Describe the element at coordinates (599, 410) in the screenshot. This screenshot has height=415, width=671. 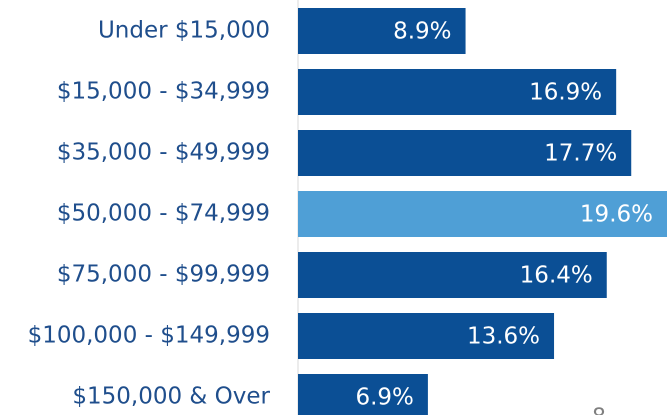
I see `page-number: 8` at that location.